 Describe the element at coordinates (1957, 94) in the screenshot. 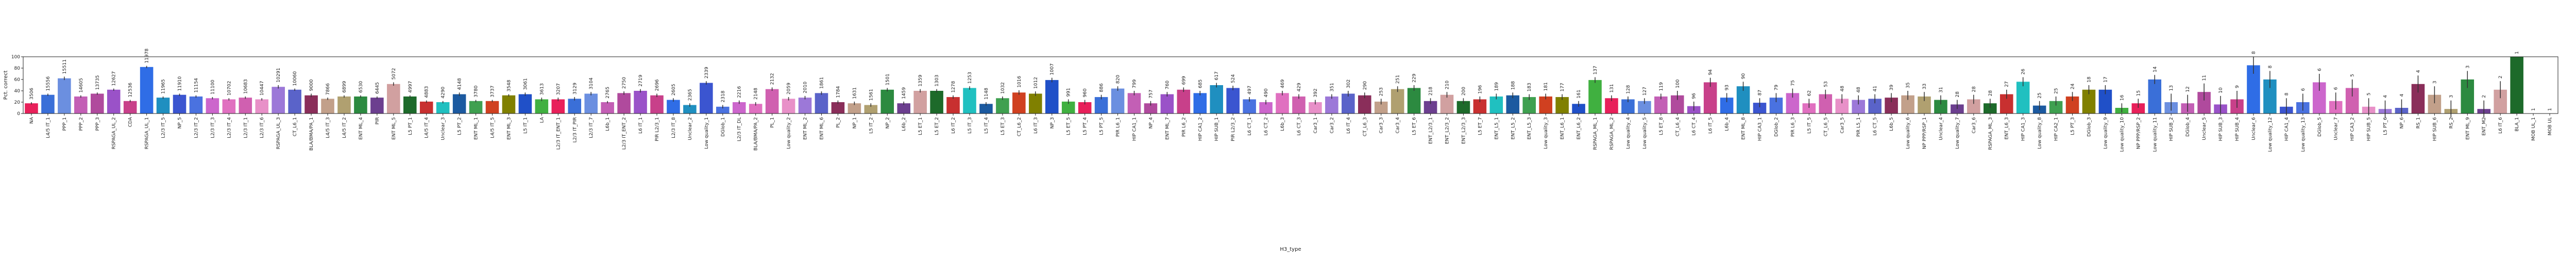

I see `count-label: 28` at that location.